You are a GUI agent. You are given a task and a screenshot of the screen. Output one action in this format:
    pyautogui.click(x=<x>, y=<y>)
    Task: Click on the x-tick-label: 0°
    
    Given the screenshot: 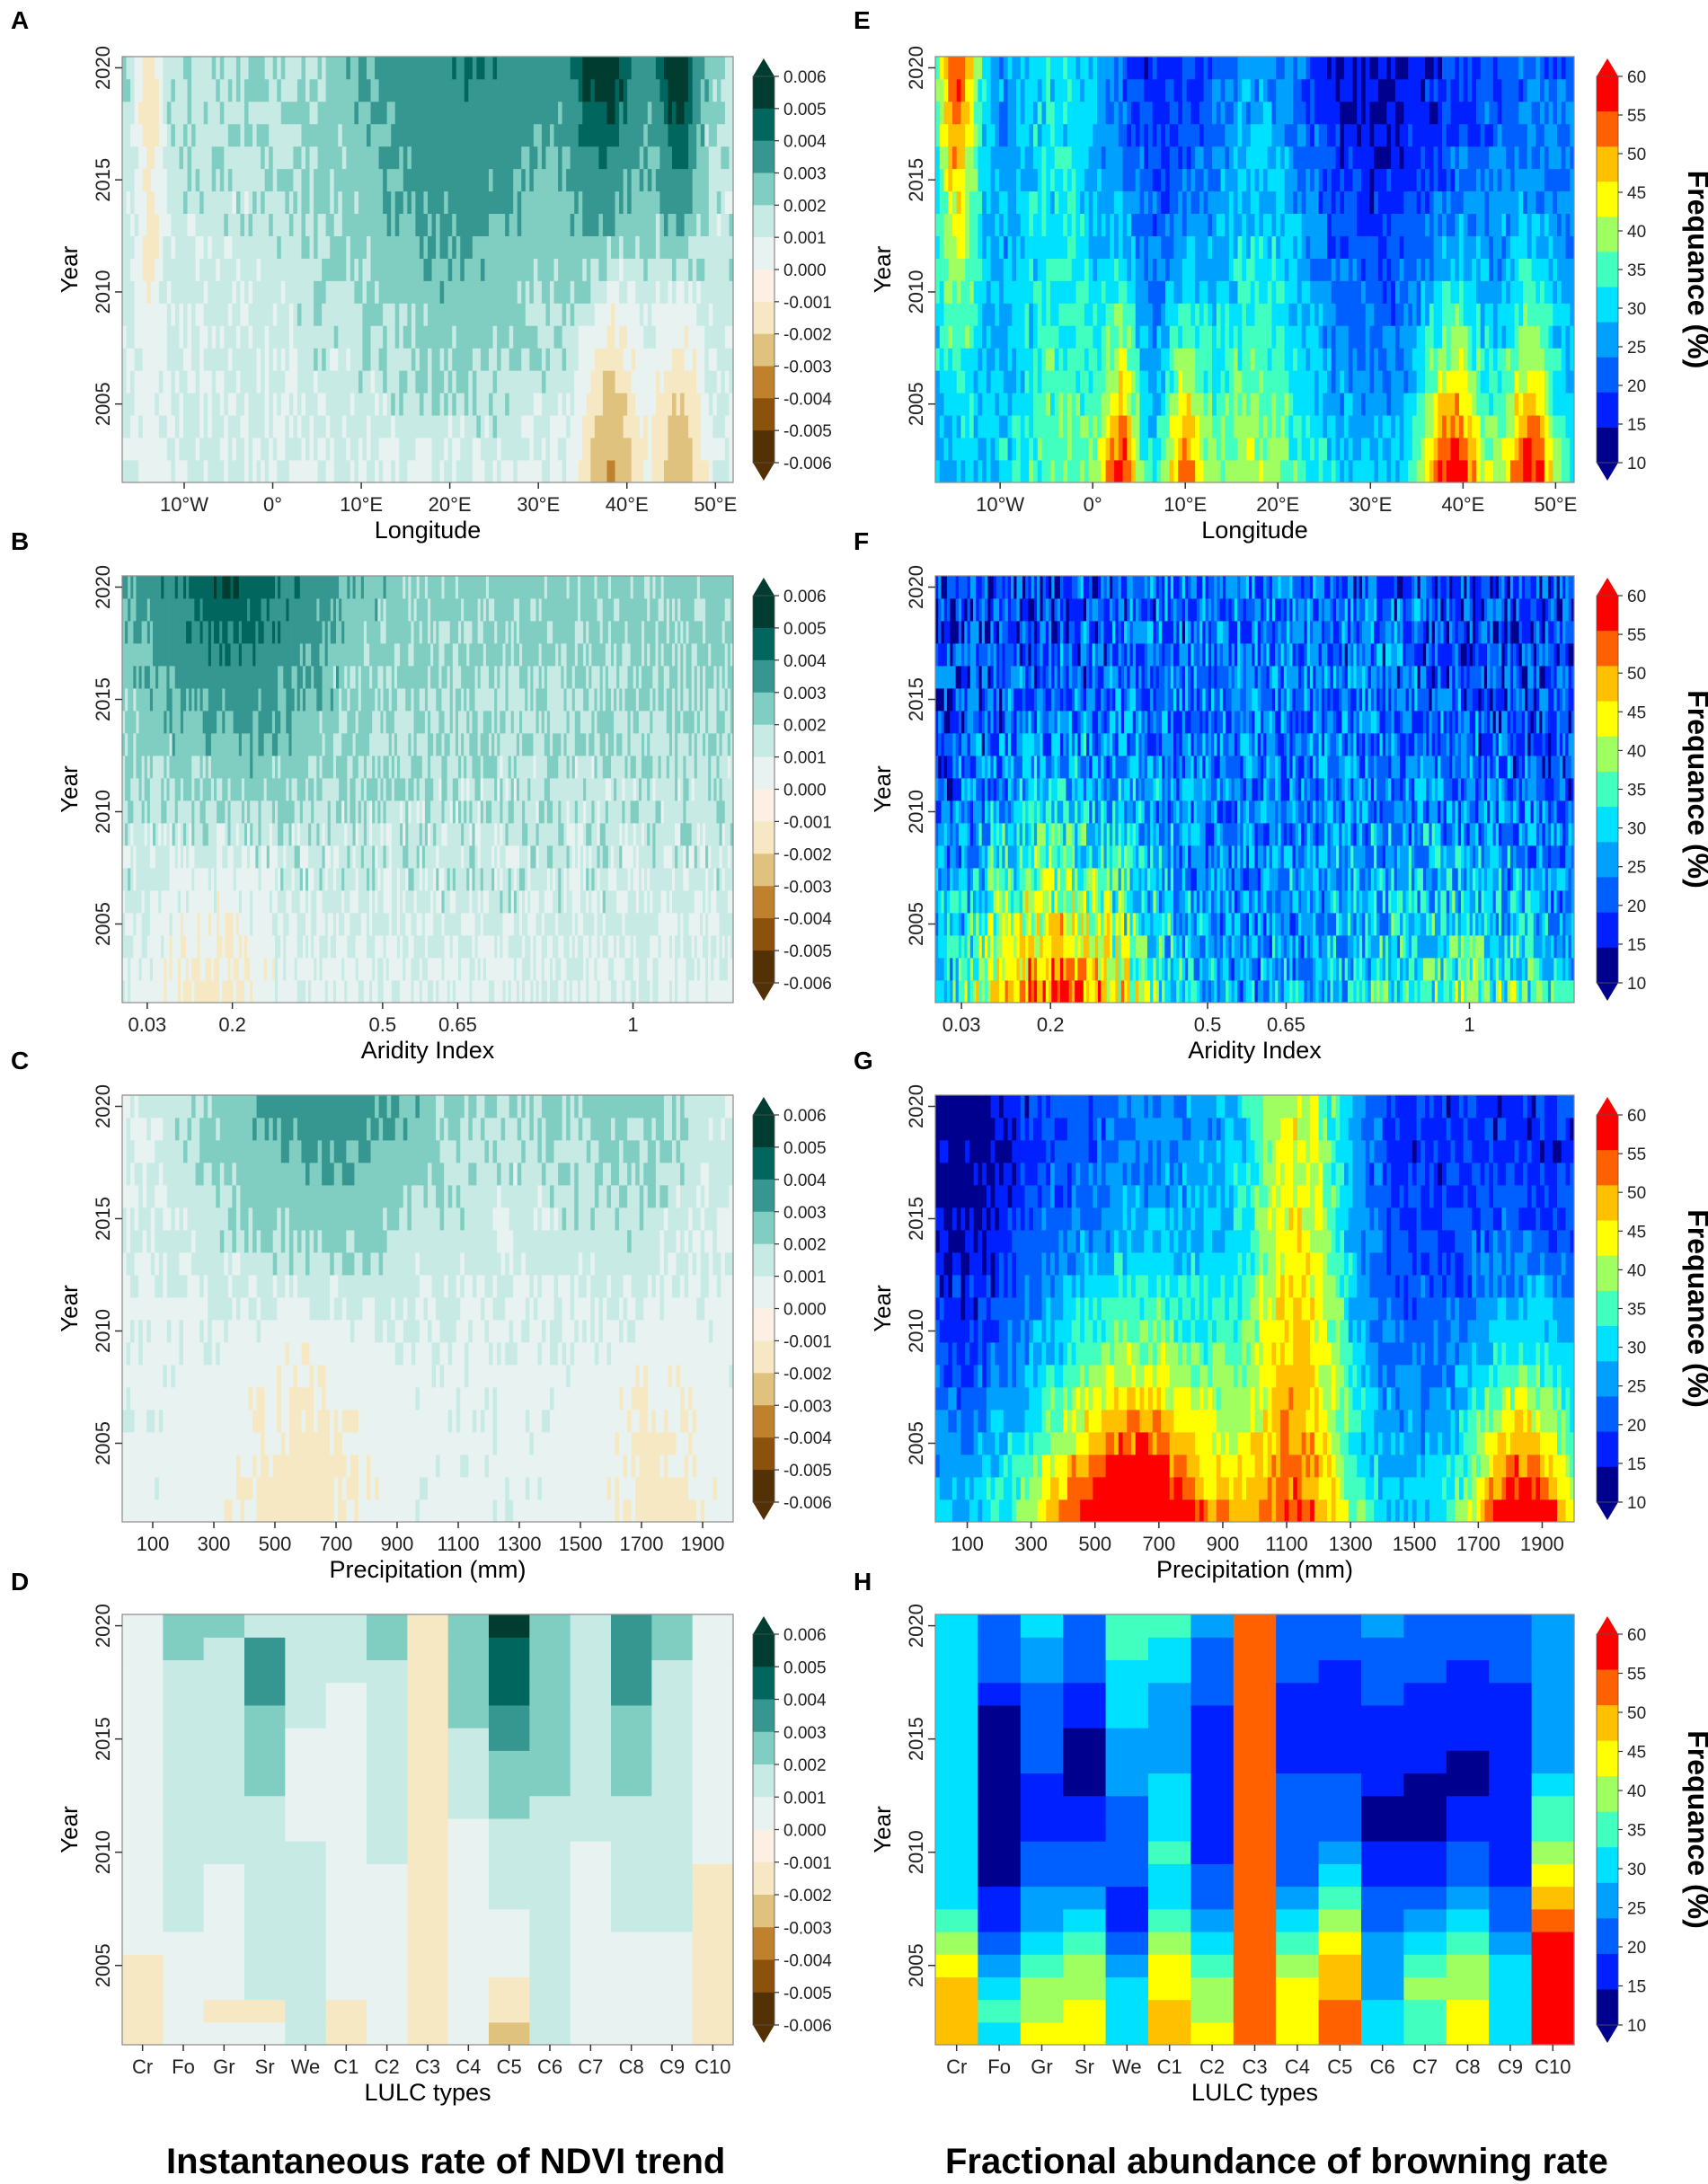 What is the action you would take?
    pyautogui.click(x=272, y=504)
    